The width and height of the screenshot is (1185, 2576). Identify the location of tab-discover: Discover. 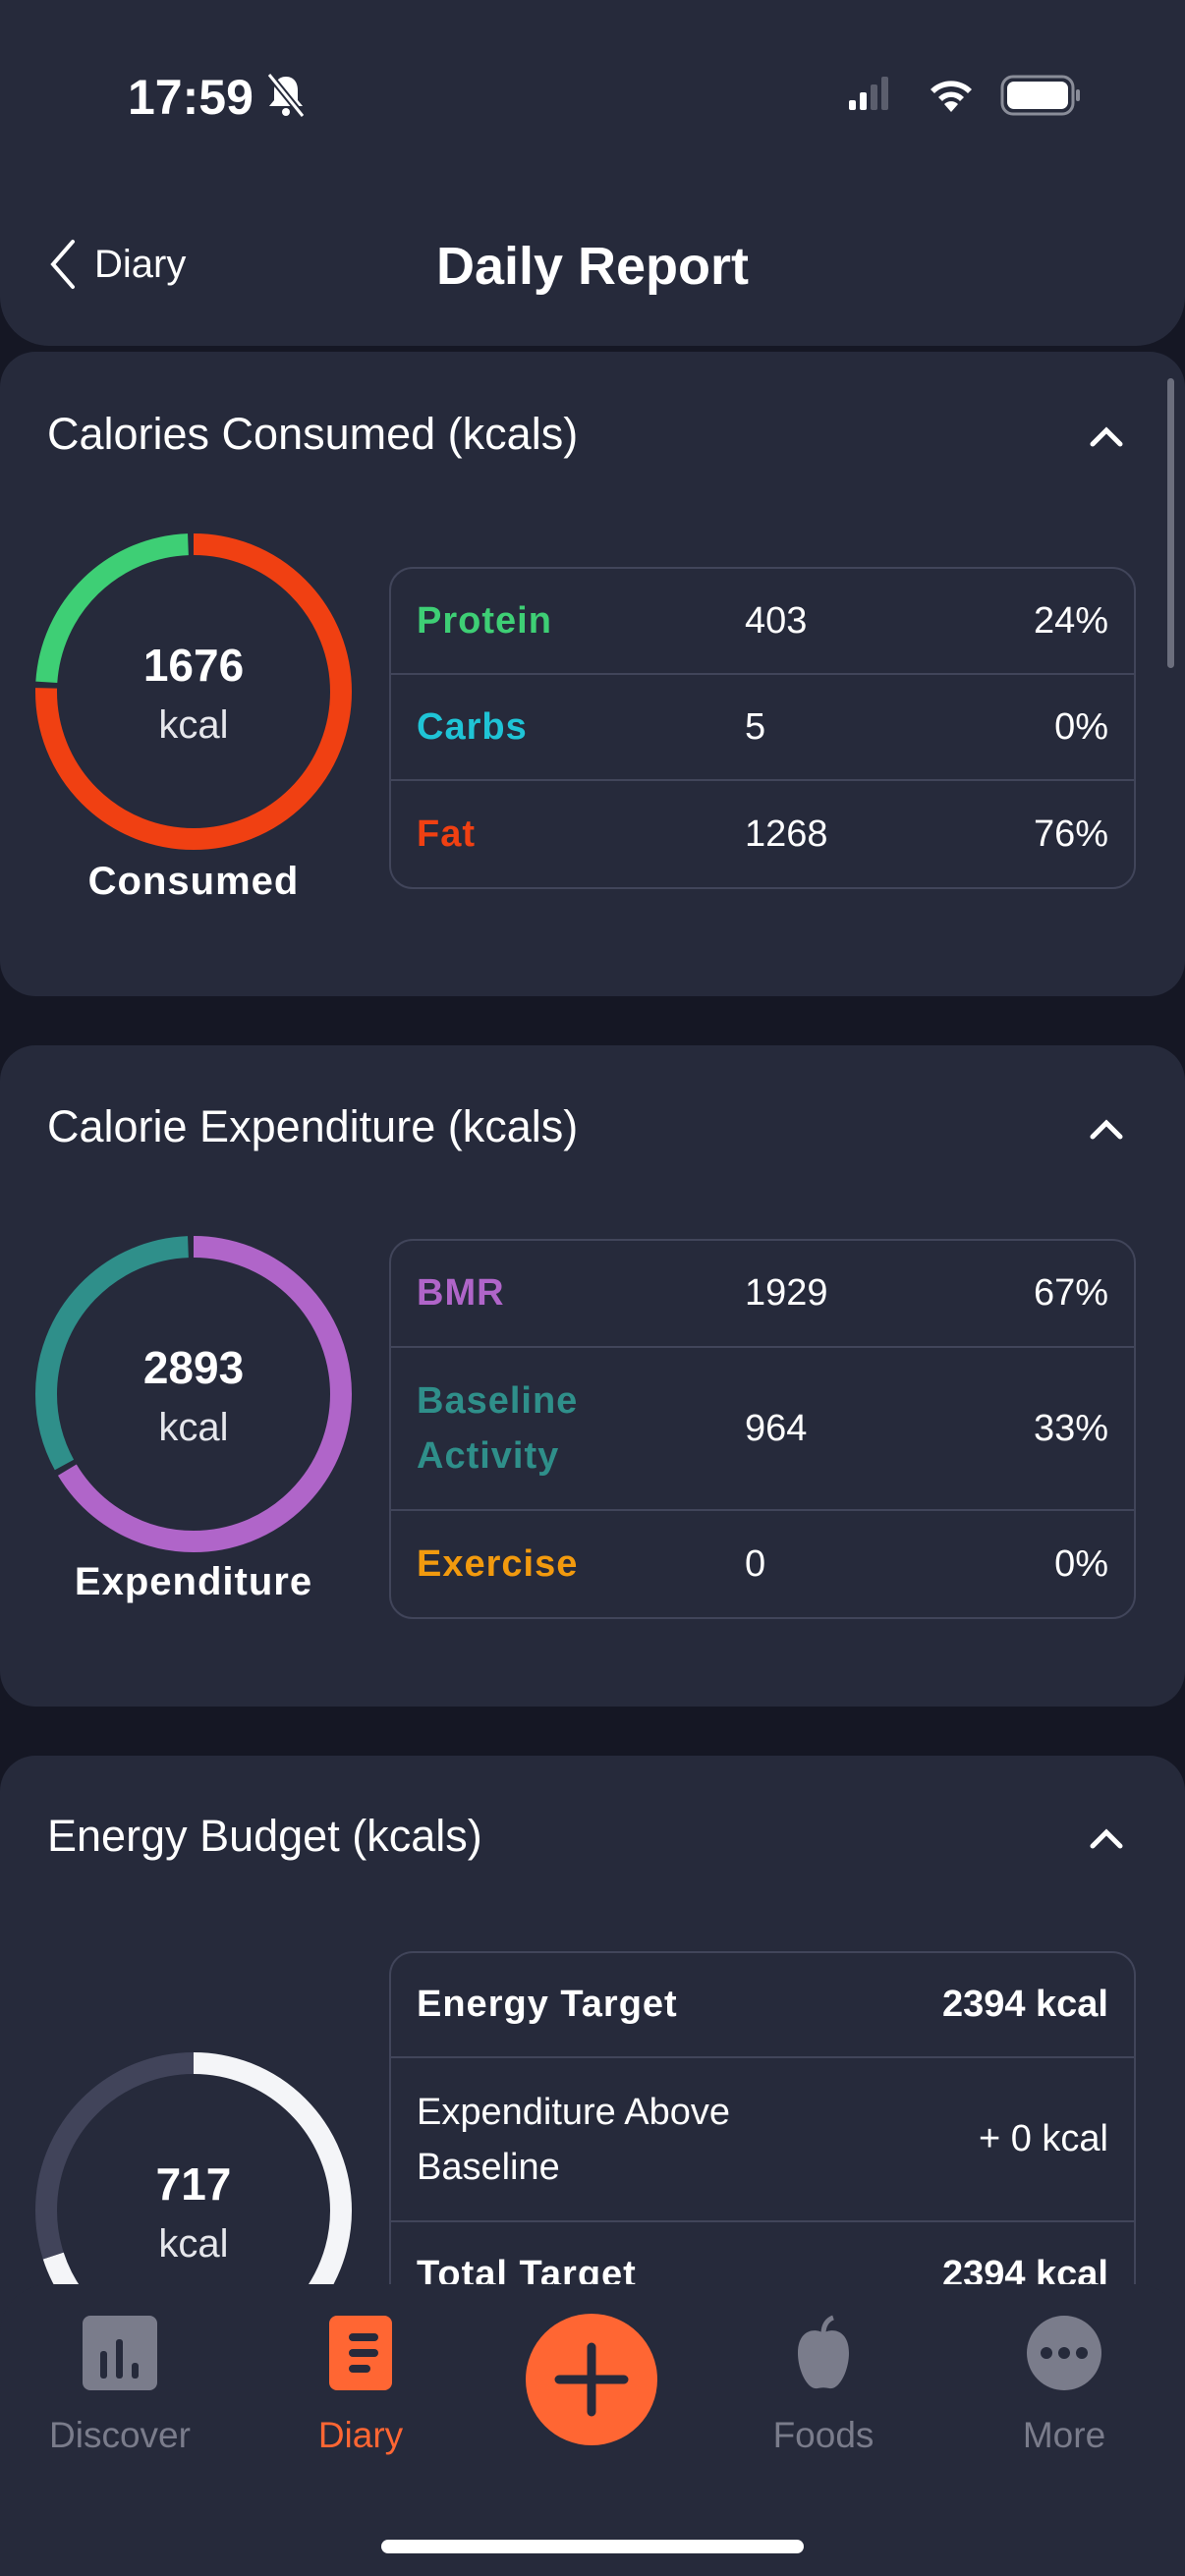
(120, 2385).